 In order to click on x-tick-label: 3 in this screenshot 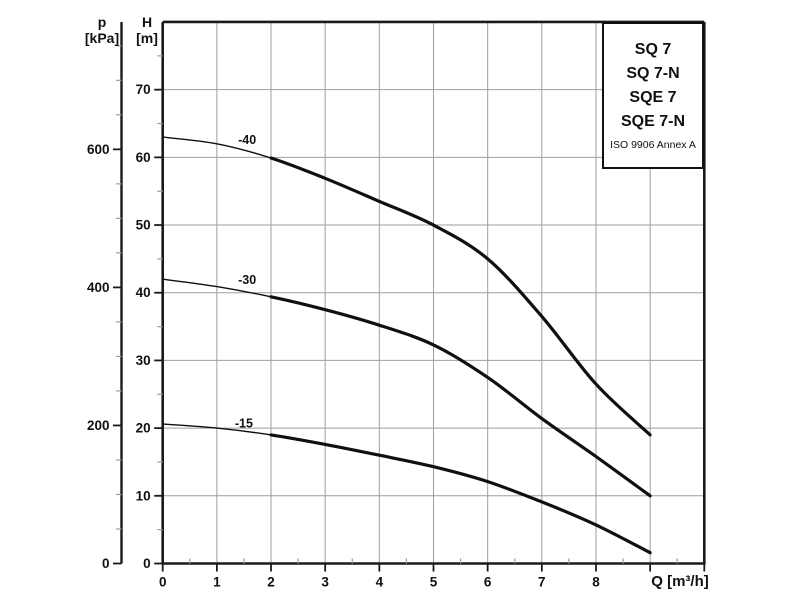, I will do `click(325, 582)`.